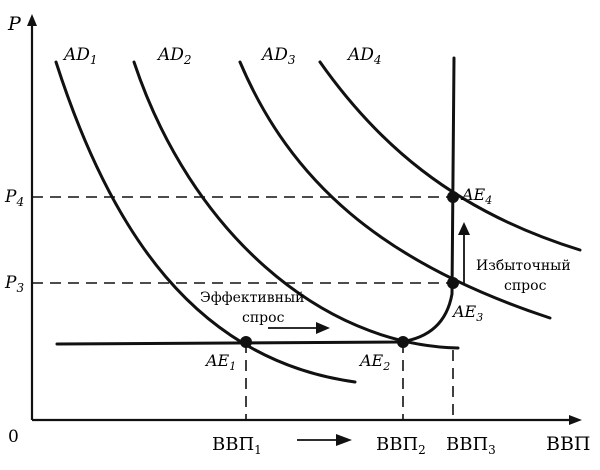 The height and width of the screenshot is (470, 600). Describe the element at coordinates (246, 342) in the screenshot. I see `ae1-point` at that location.